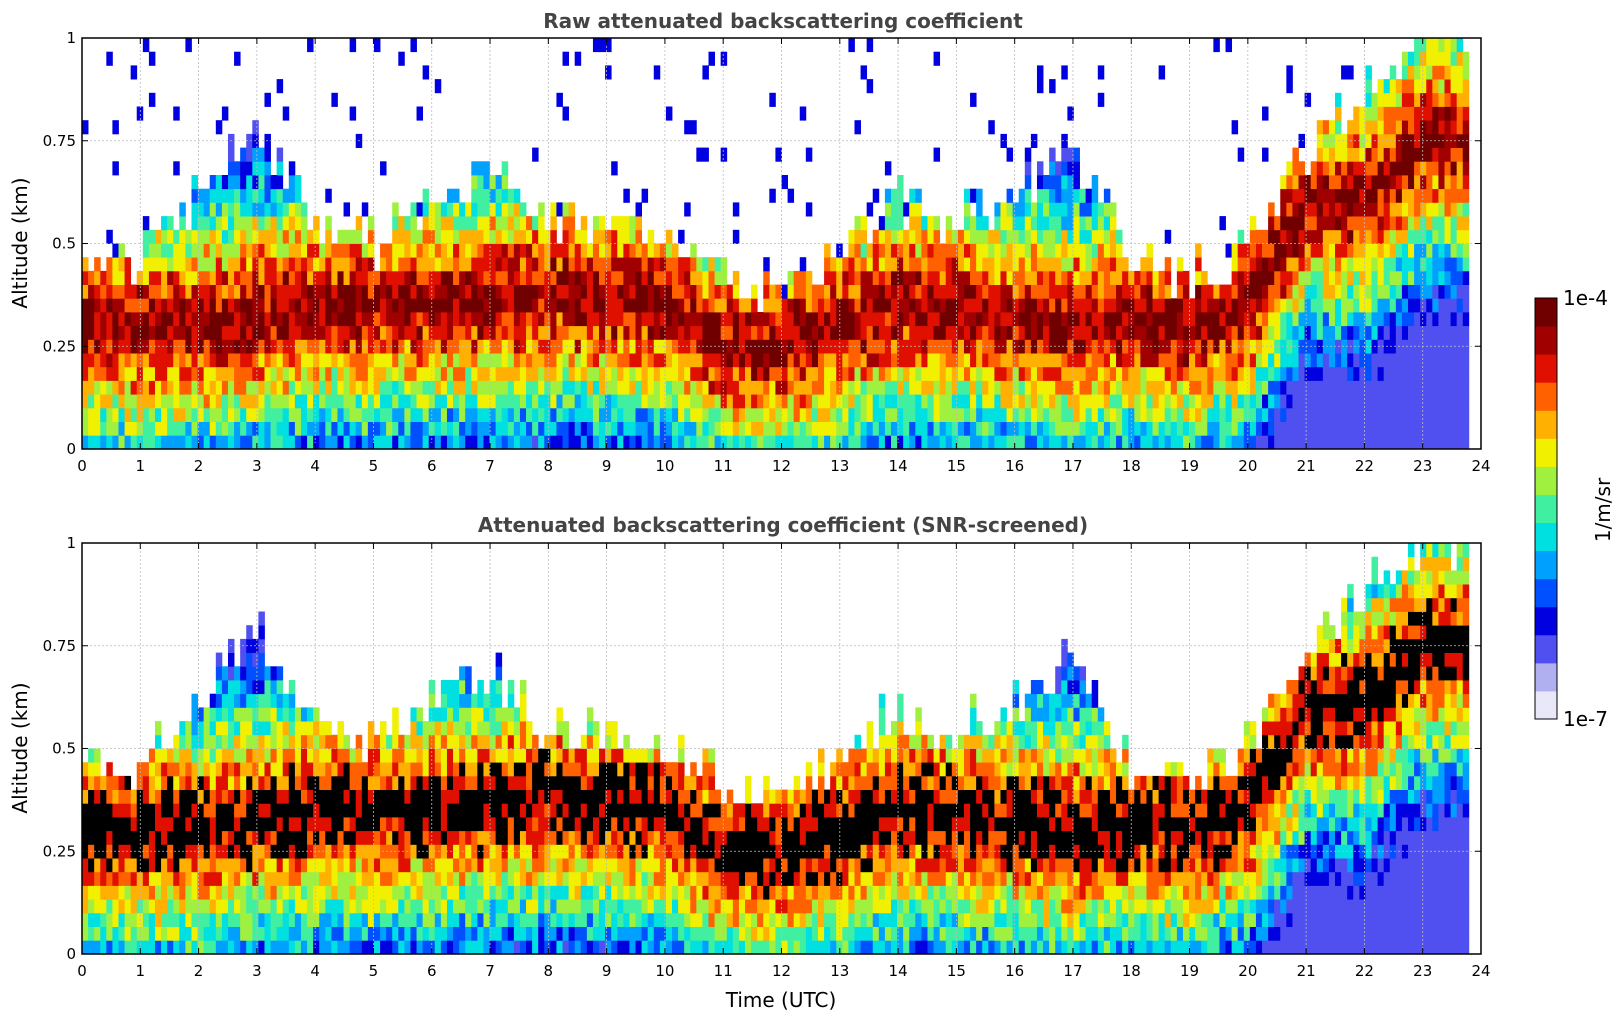 The image size is (1621, 1020). What do you see at coordinates (839, 466) in the screenshot?
I see `x-tick-label: 13` at bounding box center [839, 466].